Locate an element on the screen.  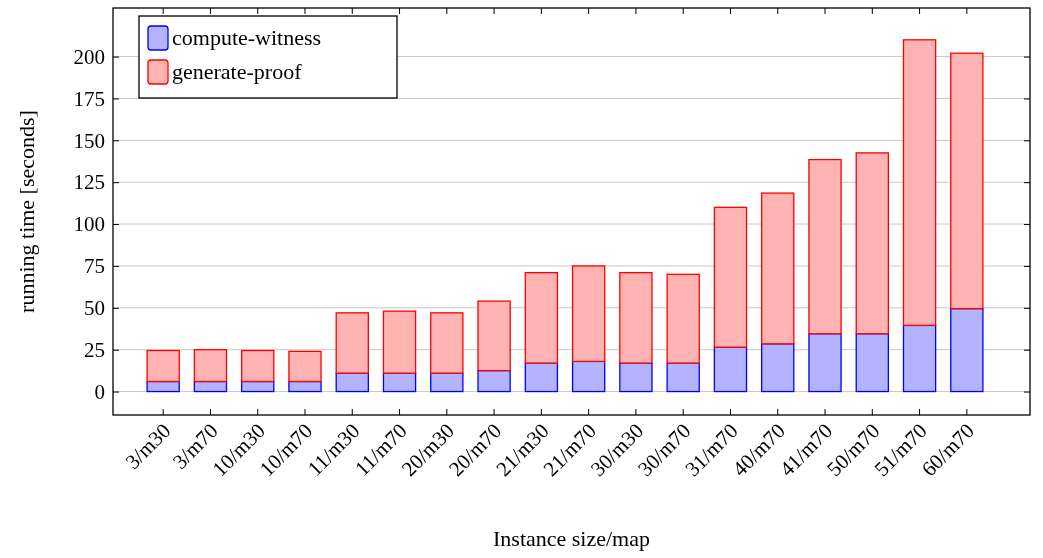
y-tick-label: 25 is located at coordinates (94, 349).